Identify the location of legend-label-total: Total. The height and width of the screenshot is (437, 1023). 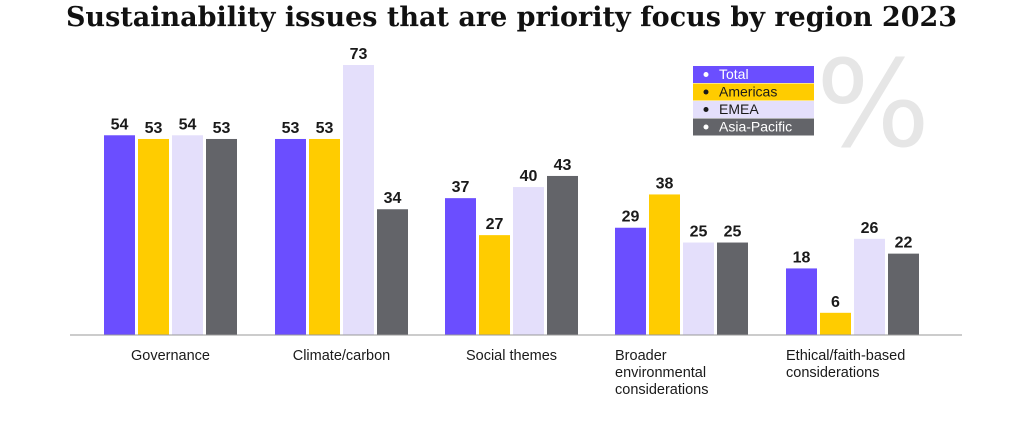
(734, 74).